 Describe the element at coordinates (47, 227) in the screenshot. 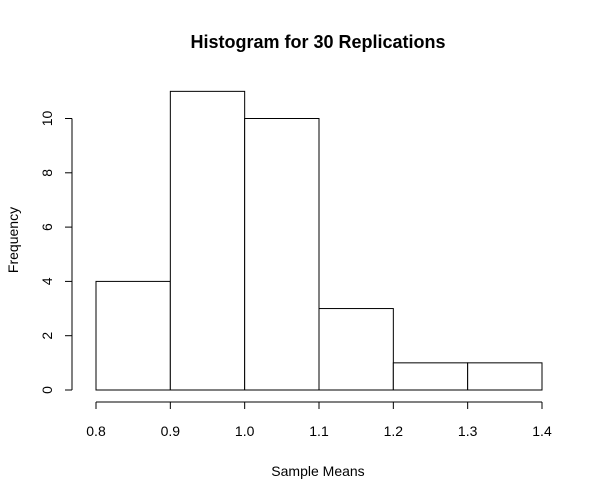

I see `y-tick-label-3: 6` at that location.